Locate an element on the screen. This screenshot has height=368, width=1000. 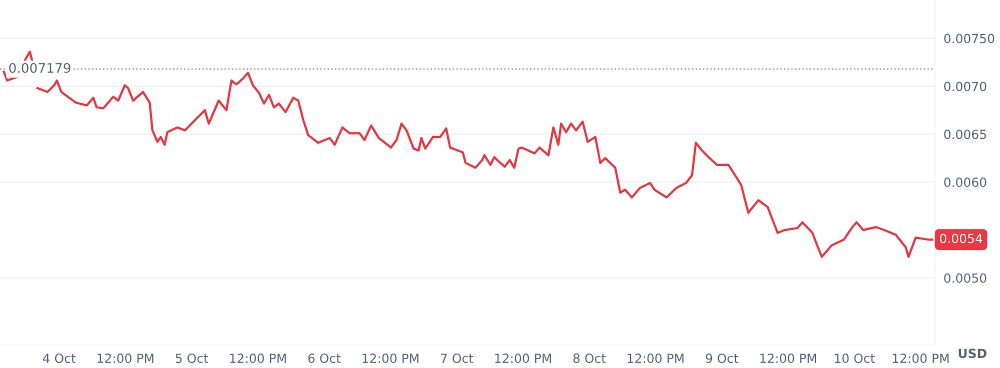
x-tick-label: 8 Oct is located at coordinates (589, 359).